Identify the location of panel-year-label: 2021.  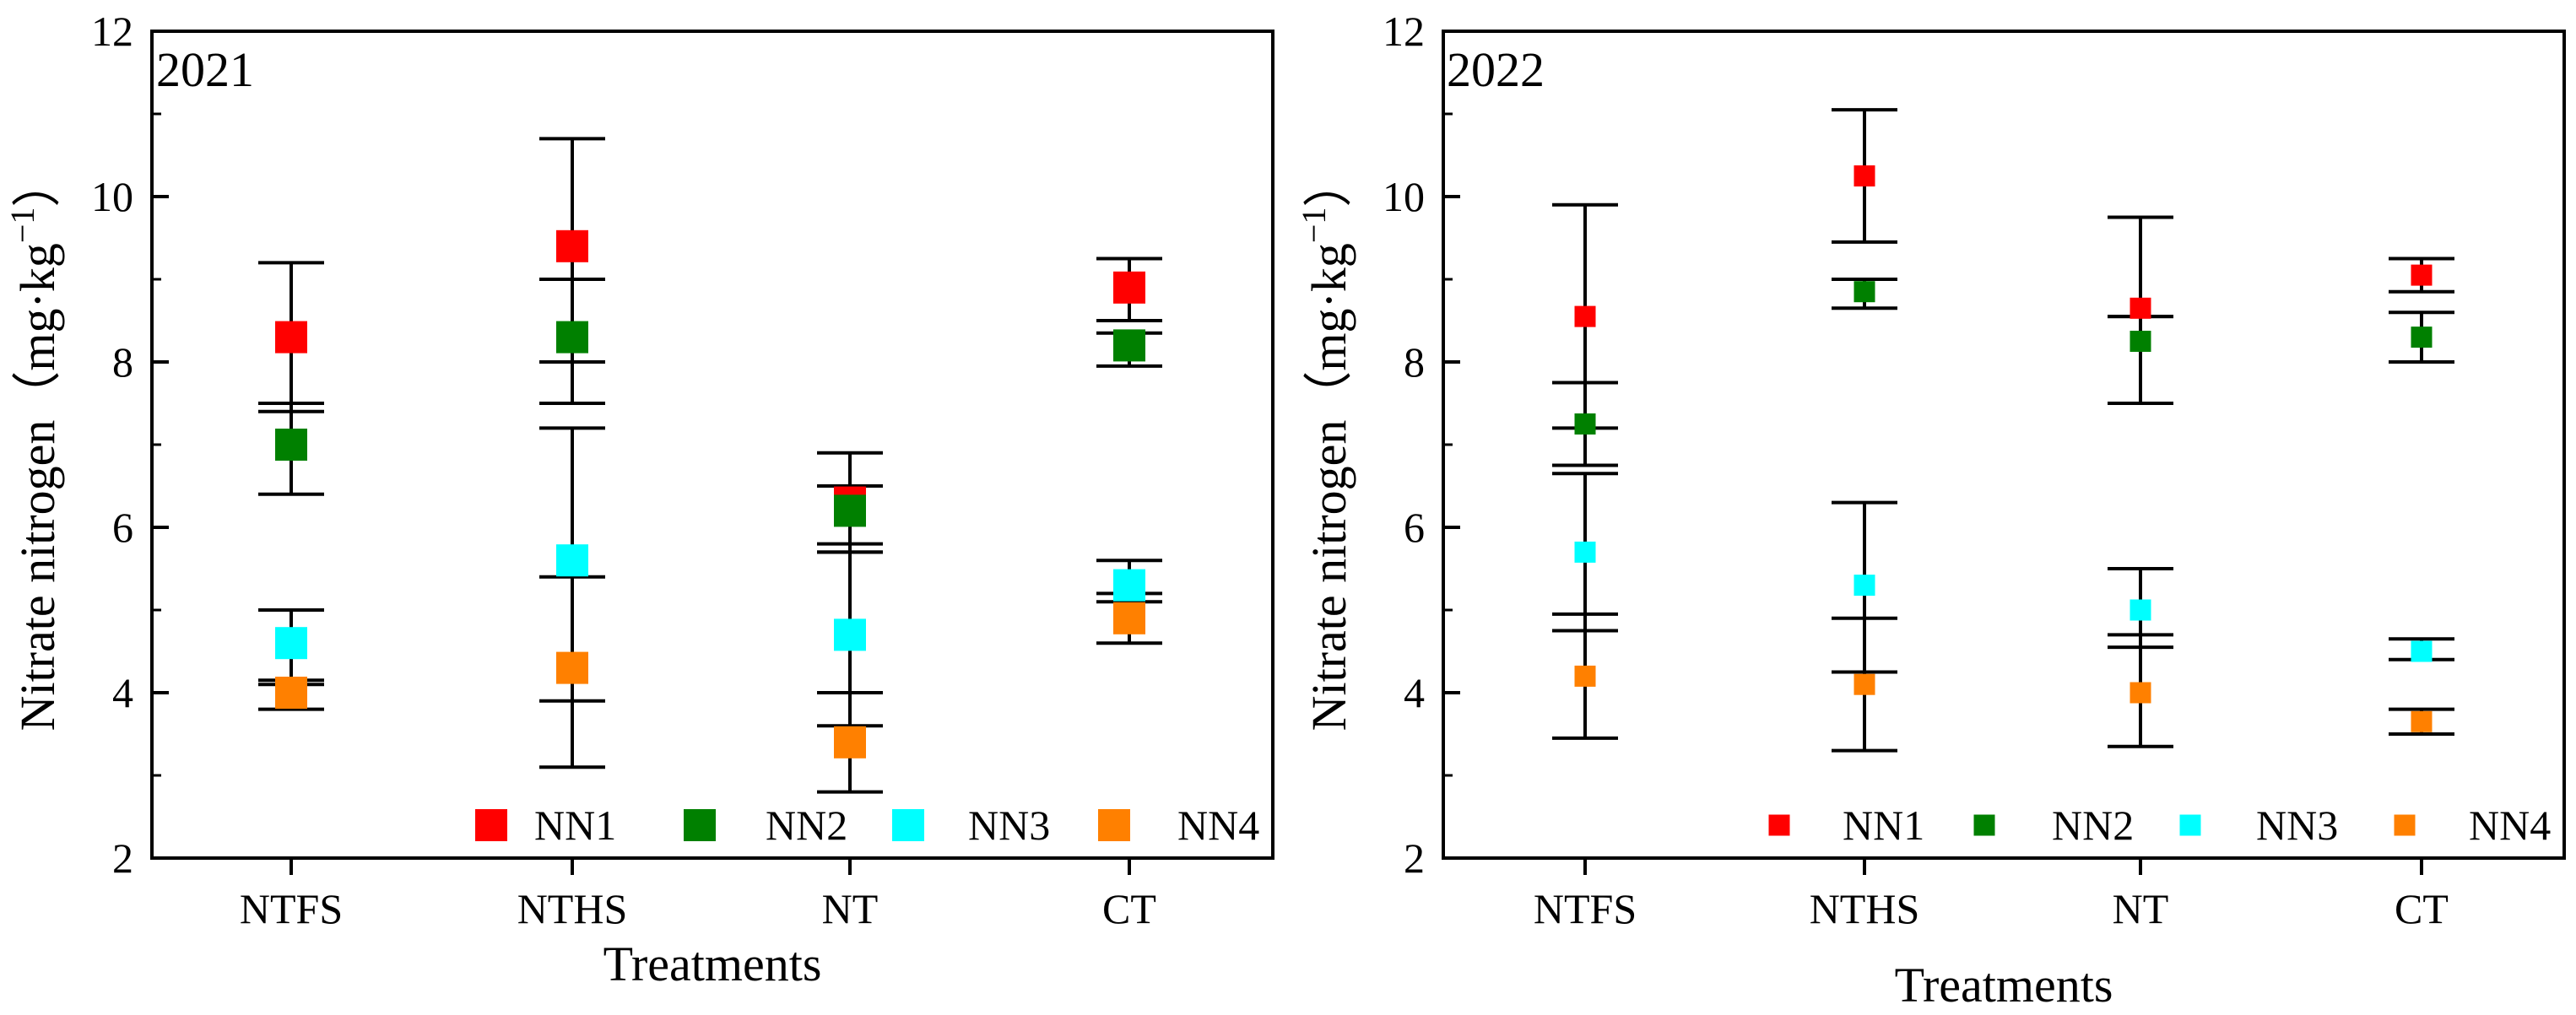
(205, 69).